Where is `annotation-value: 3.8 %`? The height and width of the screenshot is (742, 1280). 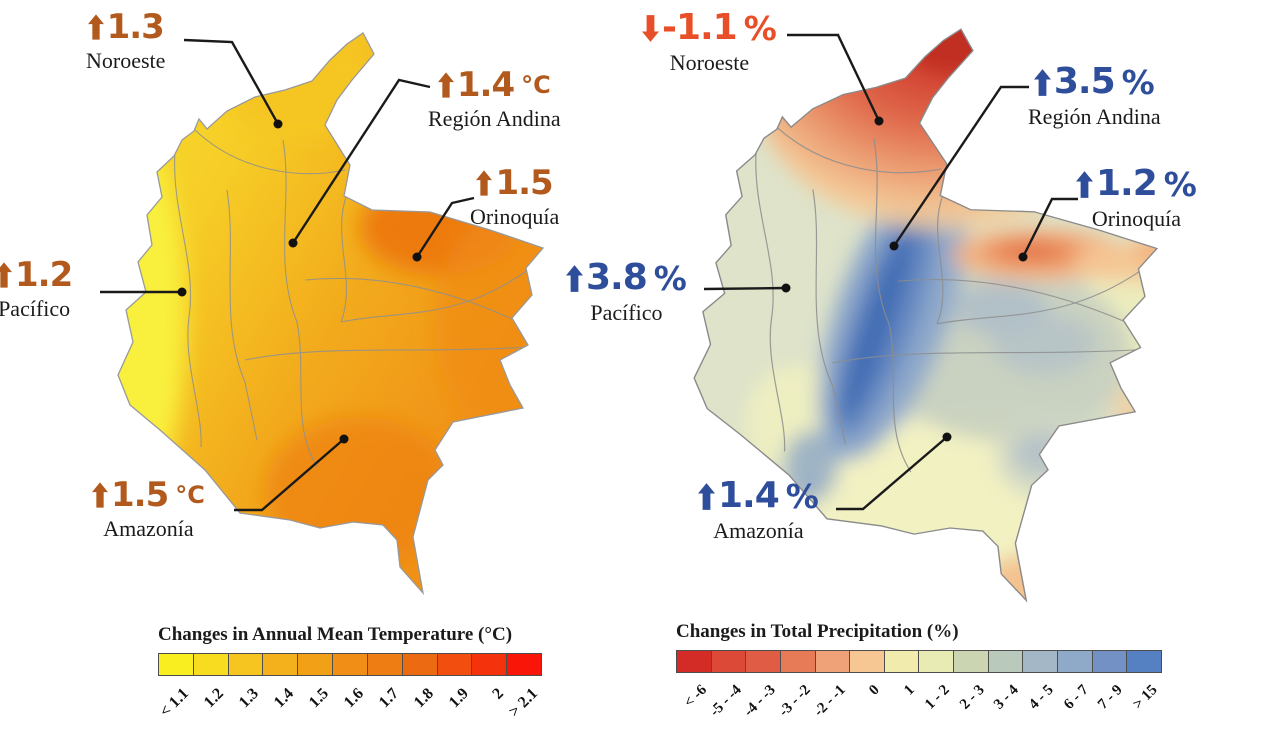 annotation-value: 3.8 % is located at coordinates (626, 278).